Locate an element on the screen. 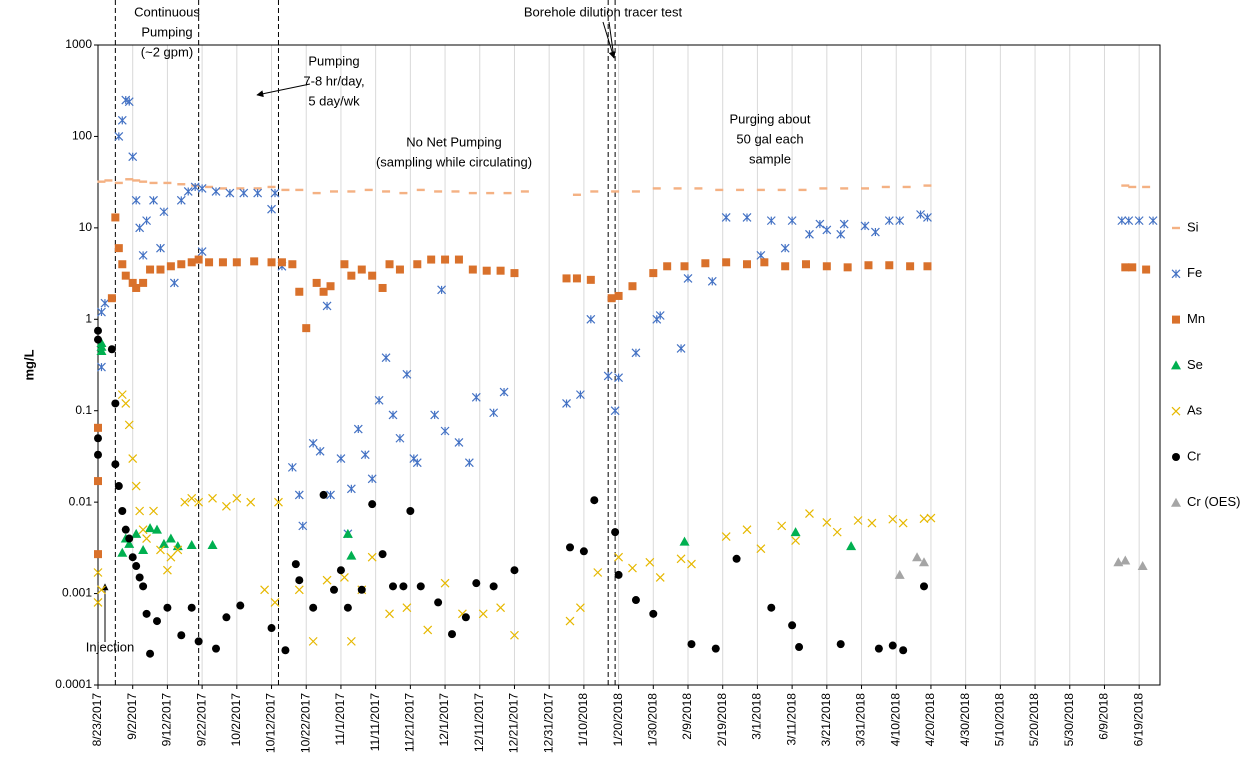  legend-label: Fe is located at coordinates (1194, 272).